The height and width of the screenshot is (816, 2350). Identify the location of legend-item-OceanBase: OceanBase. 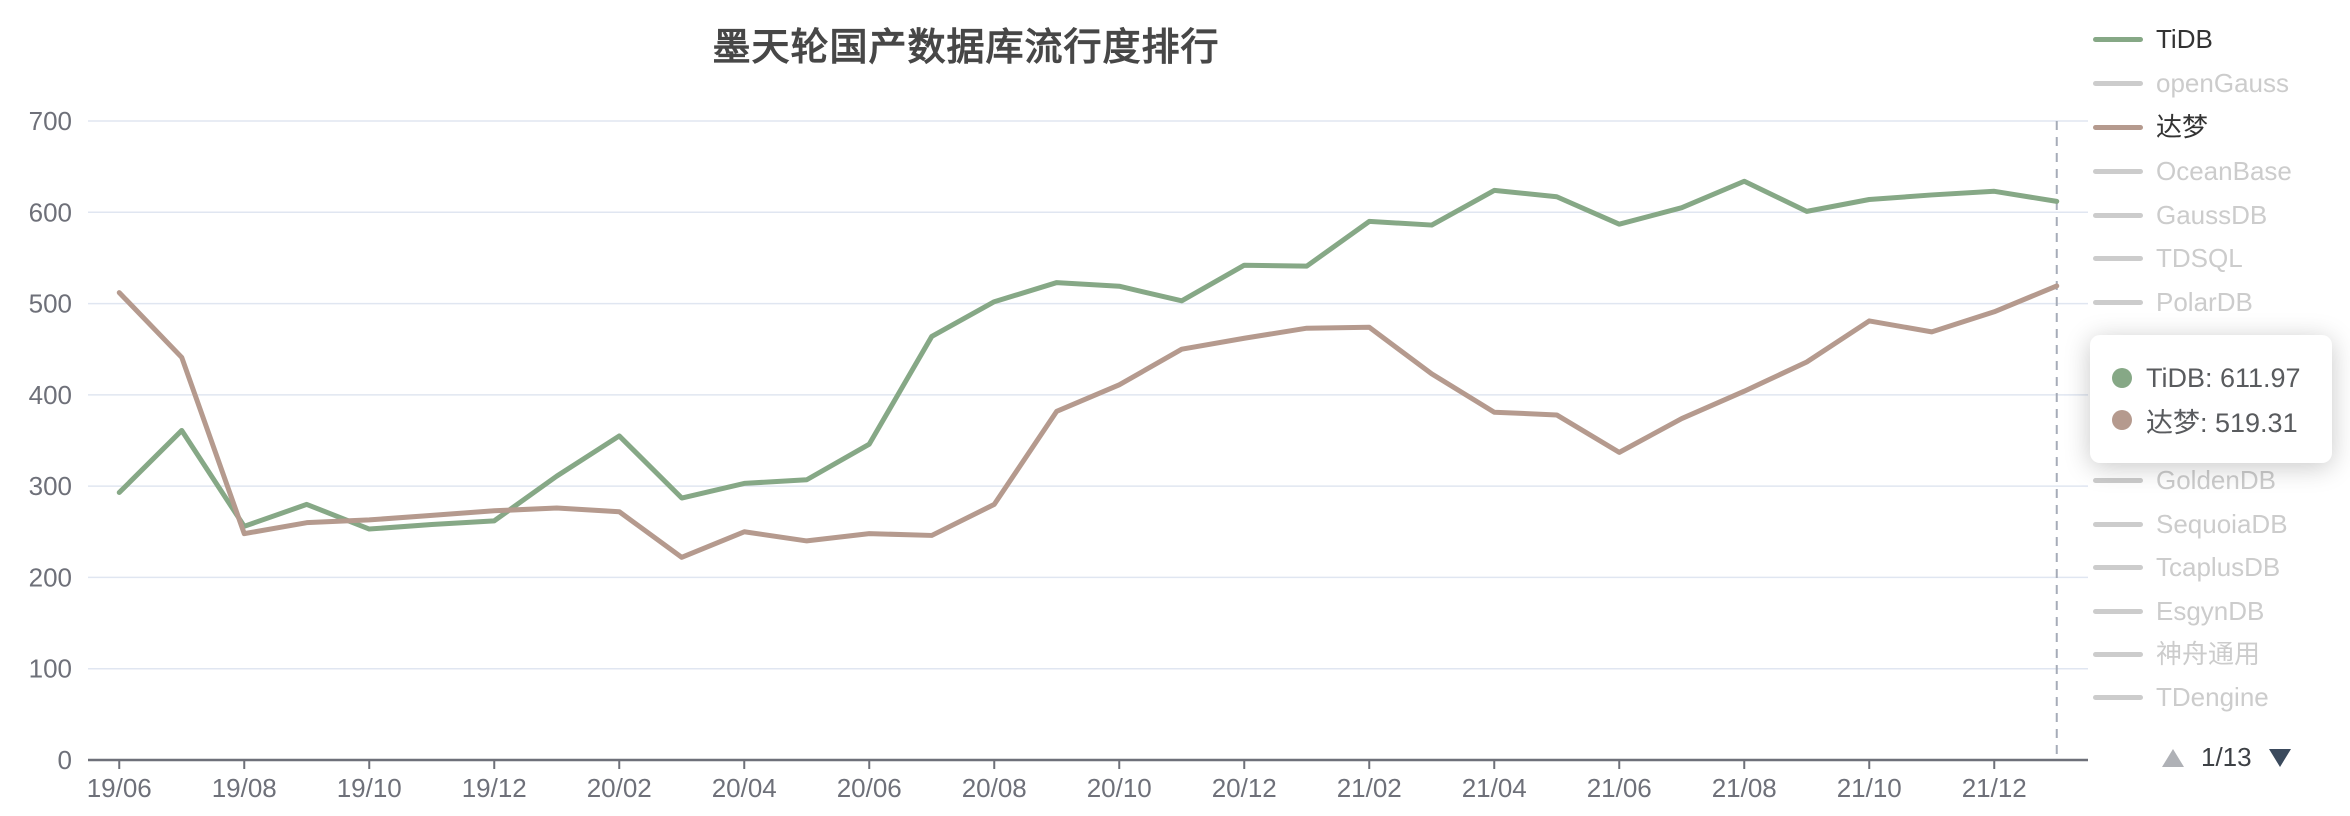
(2192, 171).